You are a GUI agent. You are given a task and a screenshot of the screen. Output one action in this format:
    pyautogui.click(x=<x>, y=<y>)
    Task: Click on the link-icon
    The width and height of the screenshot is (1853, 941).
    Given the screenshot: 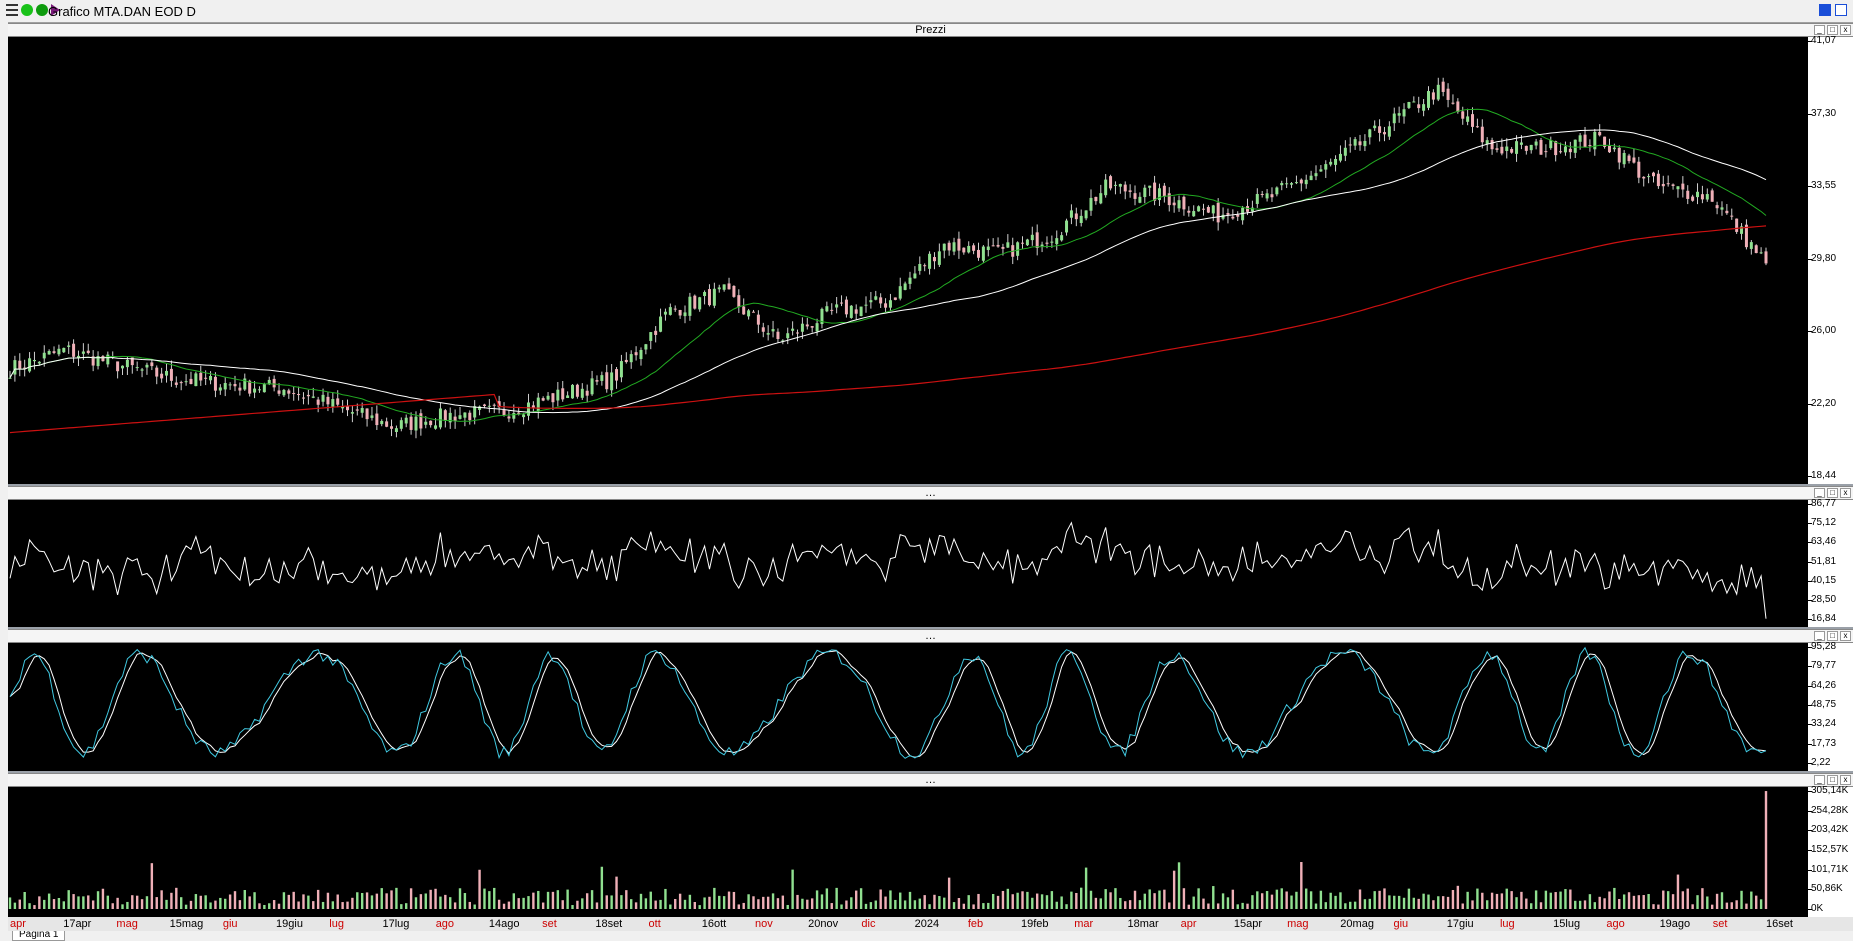 What is the action you would take?
    pyautogui.click(x=42, y=10)
    